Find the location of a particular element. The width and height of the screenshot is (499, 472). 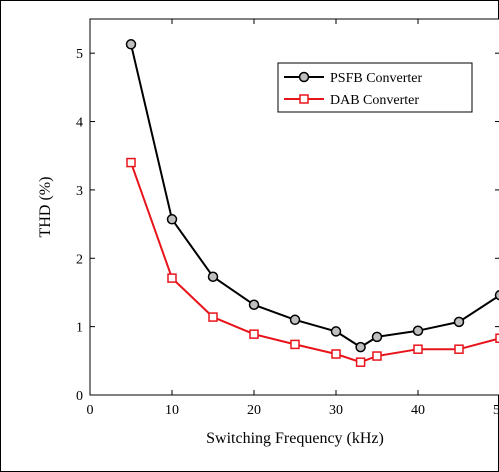

x-tick-label: 20 is located at coordinates (254, 410).